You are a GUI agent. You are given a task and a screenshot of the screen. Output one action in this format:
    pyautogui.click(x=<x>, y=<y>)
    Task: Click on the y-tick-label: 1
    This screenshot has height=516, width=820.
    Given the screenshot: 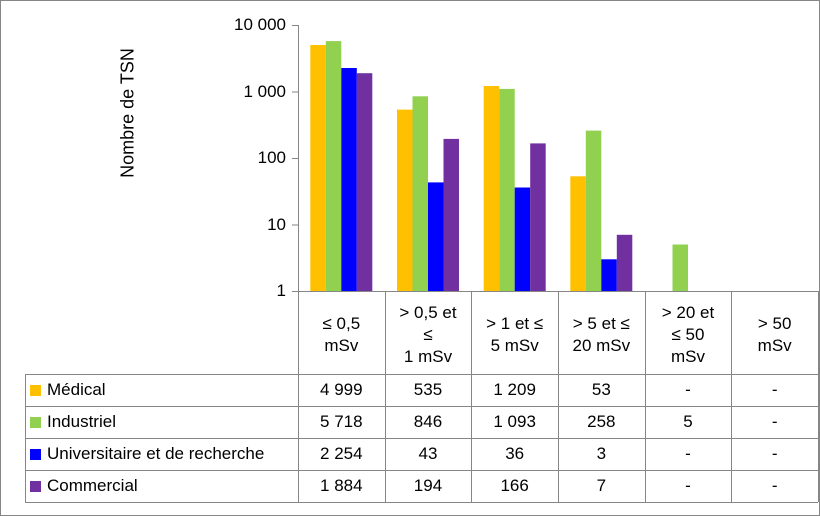 What is the action you would take?
    pyautogui.click(x=281, y=290)
    